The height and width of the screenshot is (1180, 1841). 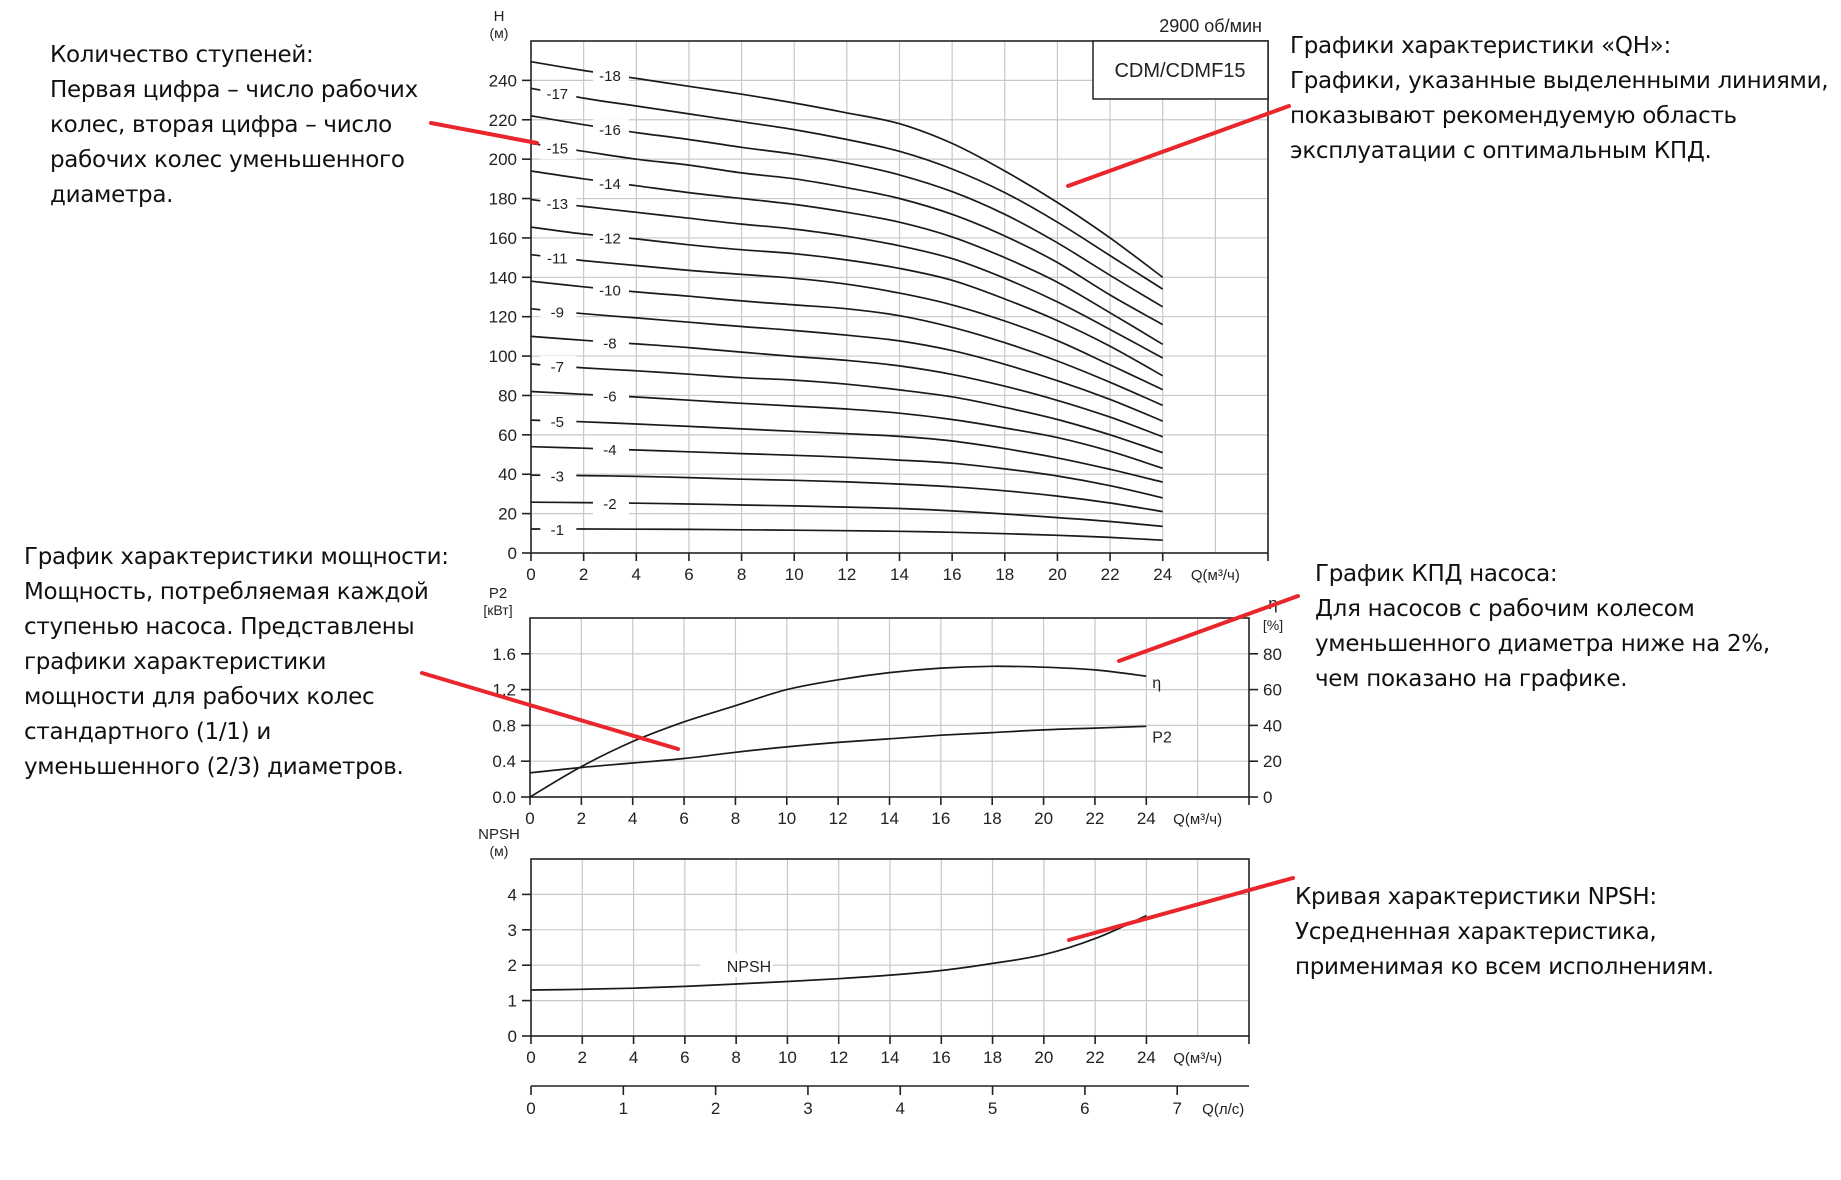 I want to click on efficiency-curve, so click(x=838, y=731).